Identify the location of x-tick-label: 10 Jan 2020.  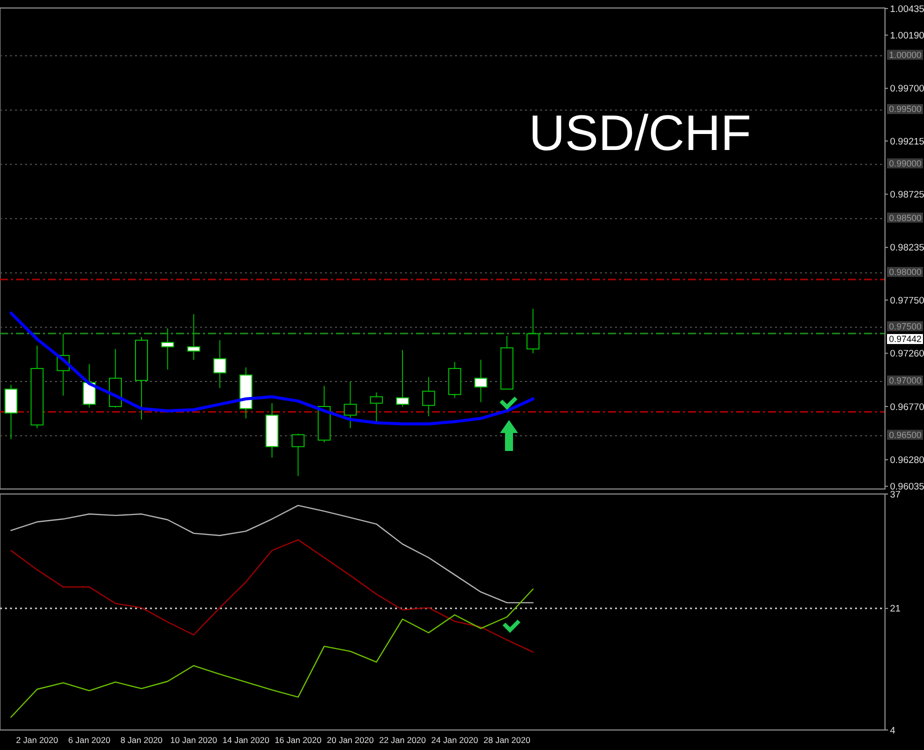
(194, 740).